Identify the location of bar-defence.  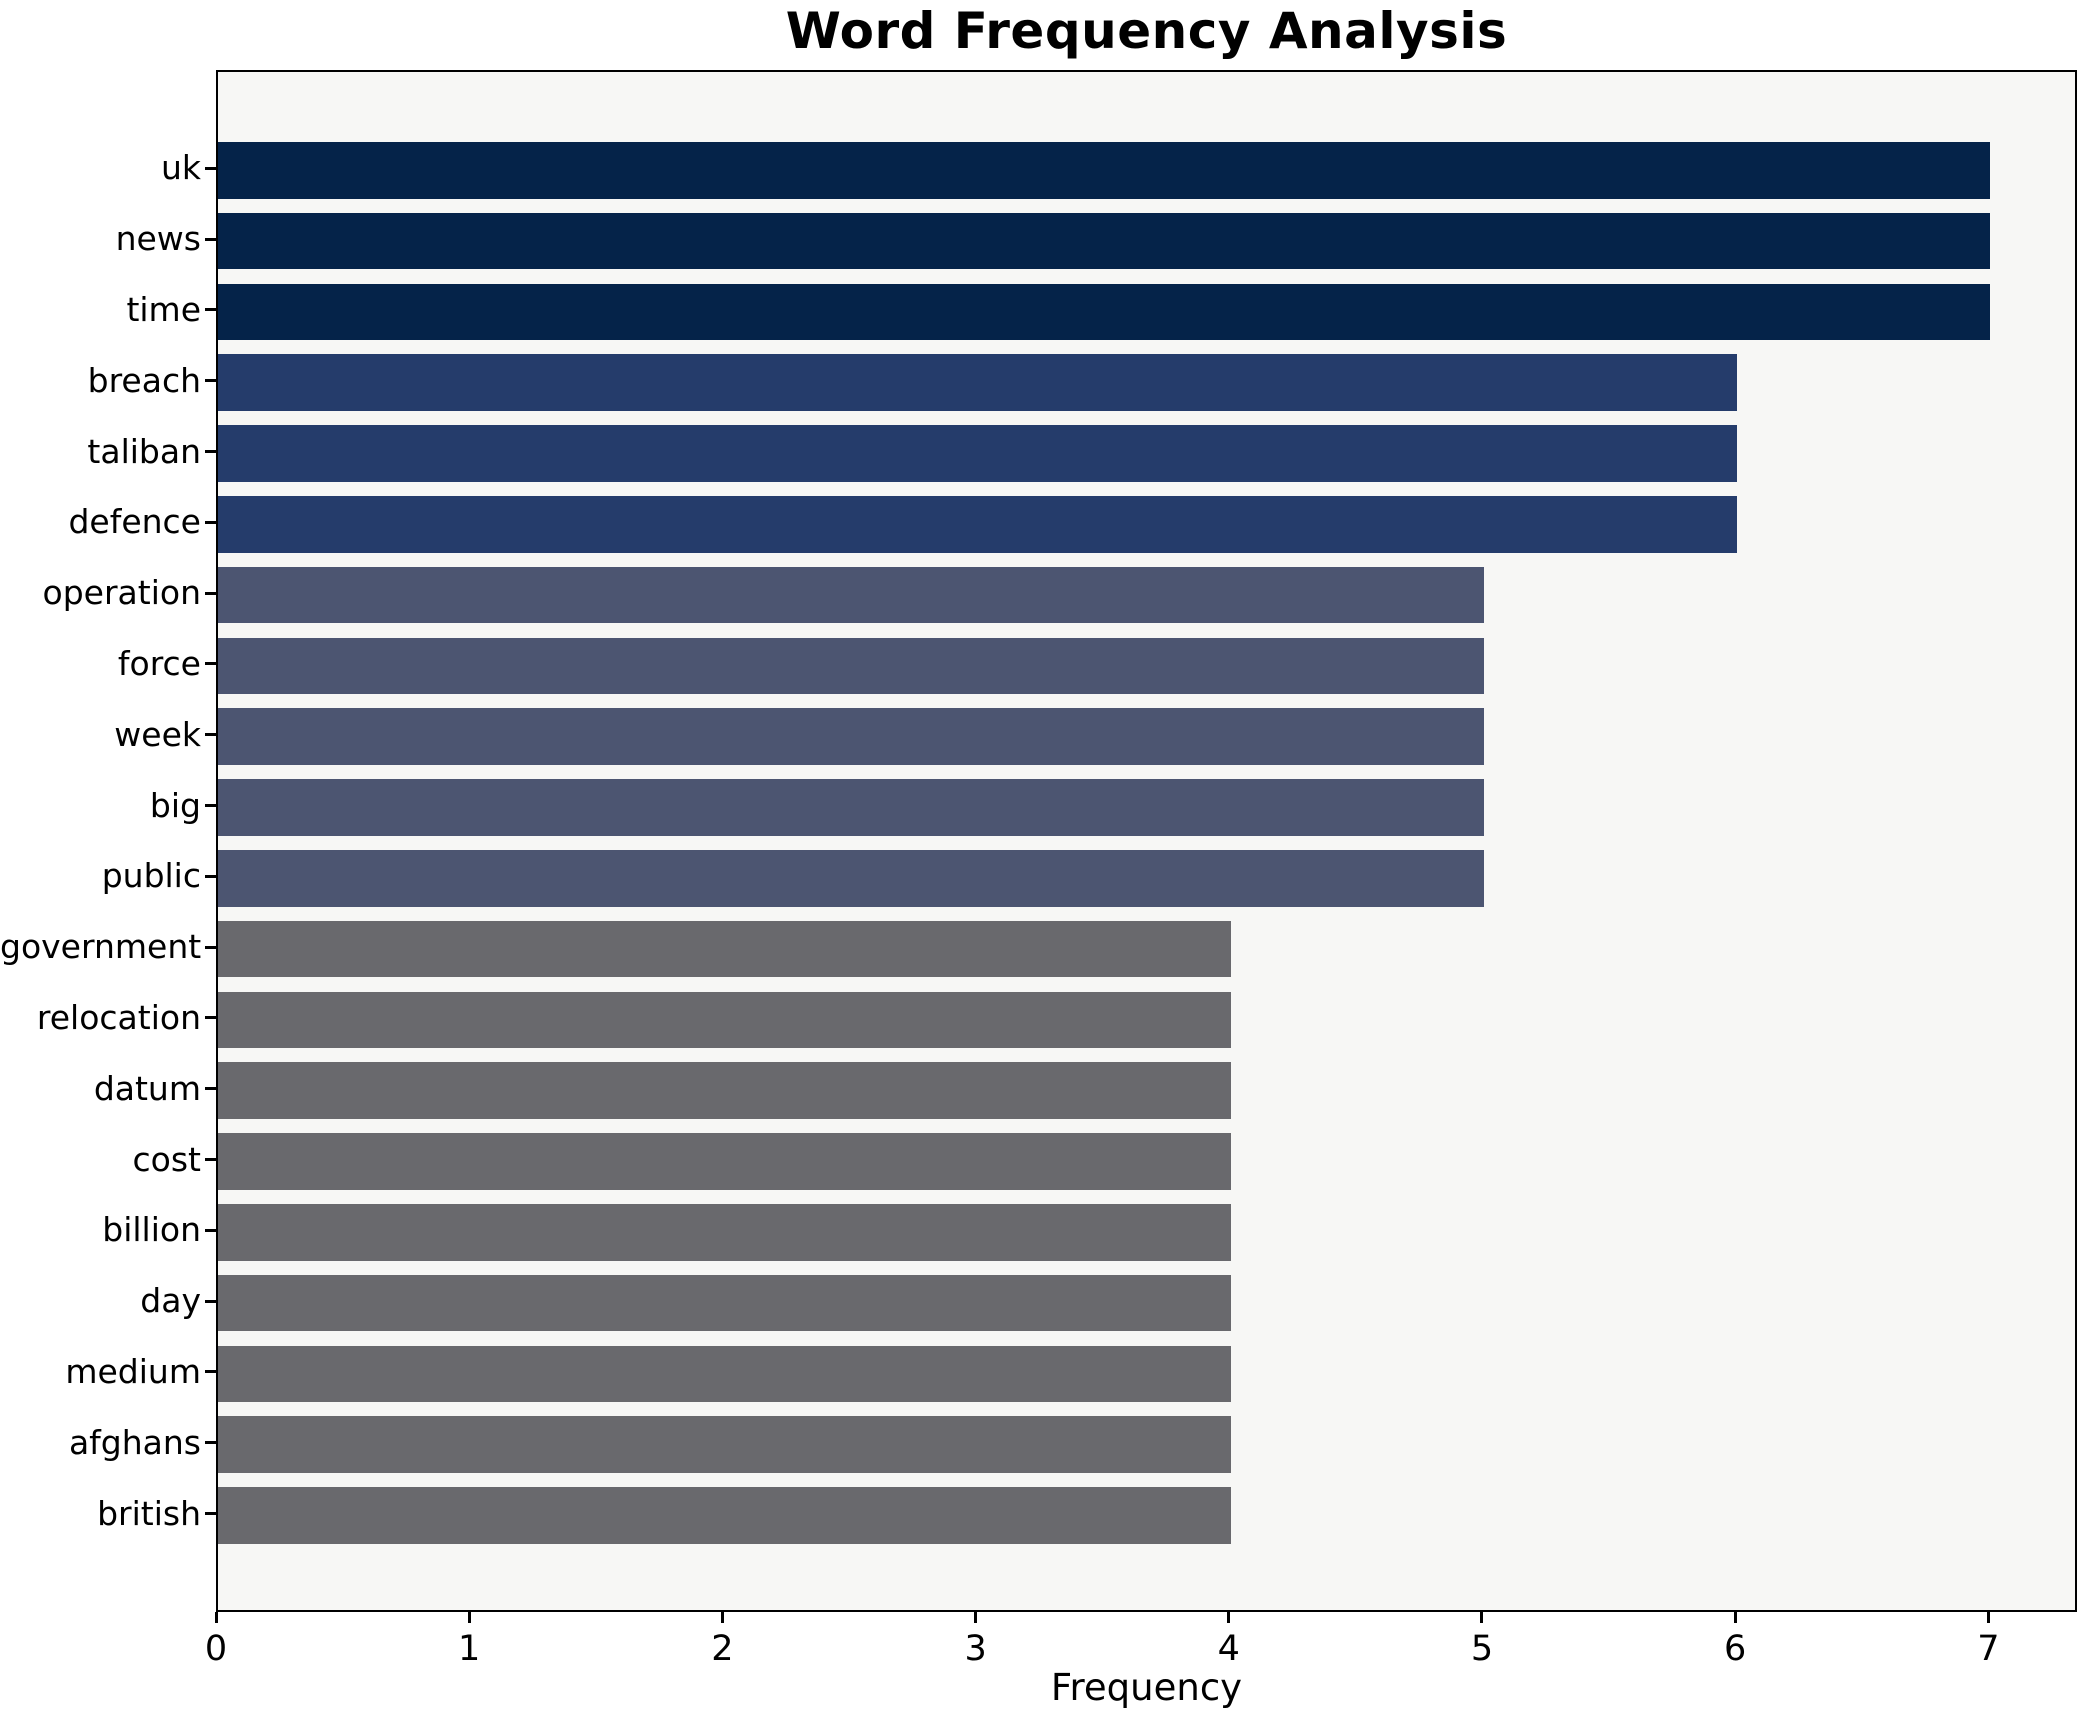
(978, 524).